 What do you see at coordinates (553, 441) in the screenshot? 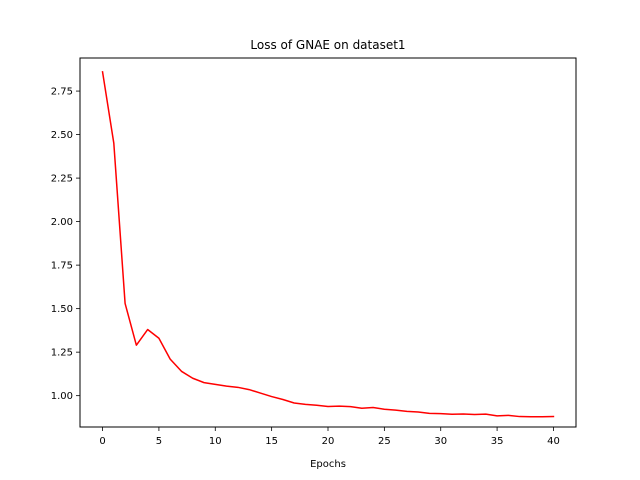
I see `x-tick-label: 40` at bounding box center [553, 441].